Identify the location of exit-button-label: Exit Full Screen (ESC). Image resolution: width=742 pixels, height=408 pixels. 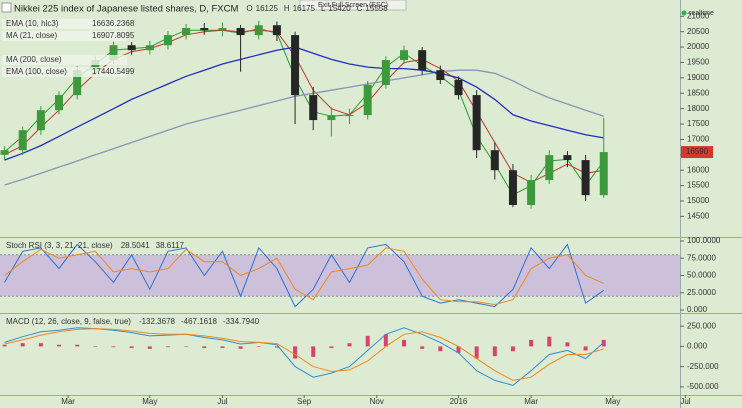
(353, 5).